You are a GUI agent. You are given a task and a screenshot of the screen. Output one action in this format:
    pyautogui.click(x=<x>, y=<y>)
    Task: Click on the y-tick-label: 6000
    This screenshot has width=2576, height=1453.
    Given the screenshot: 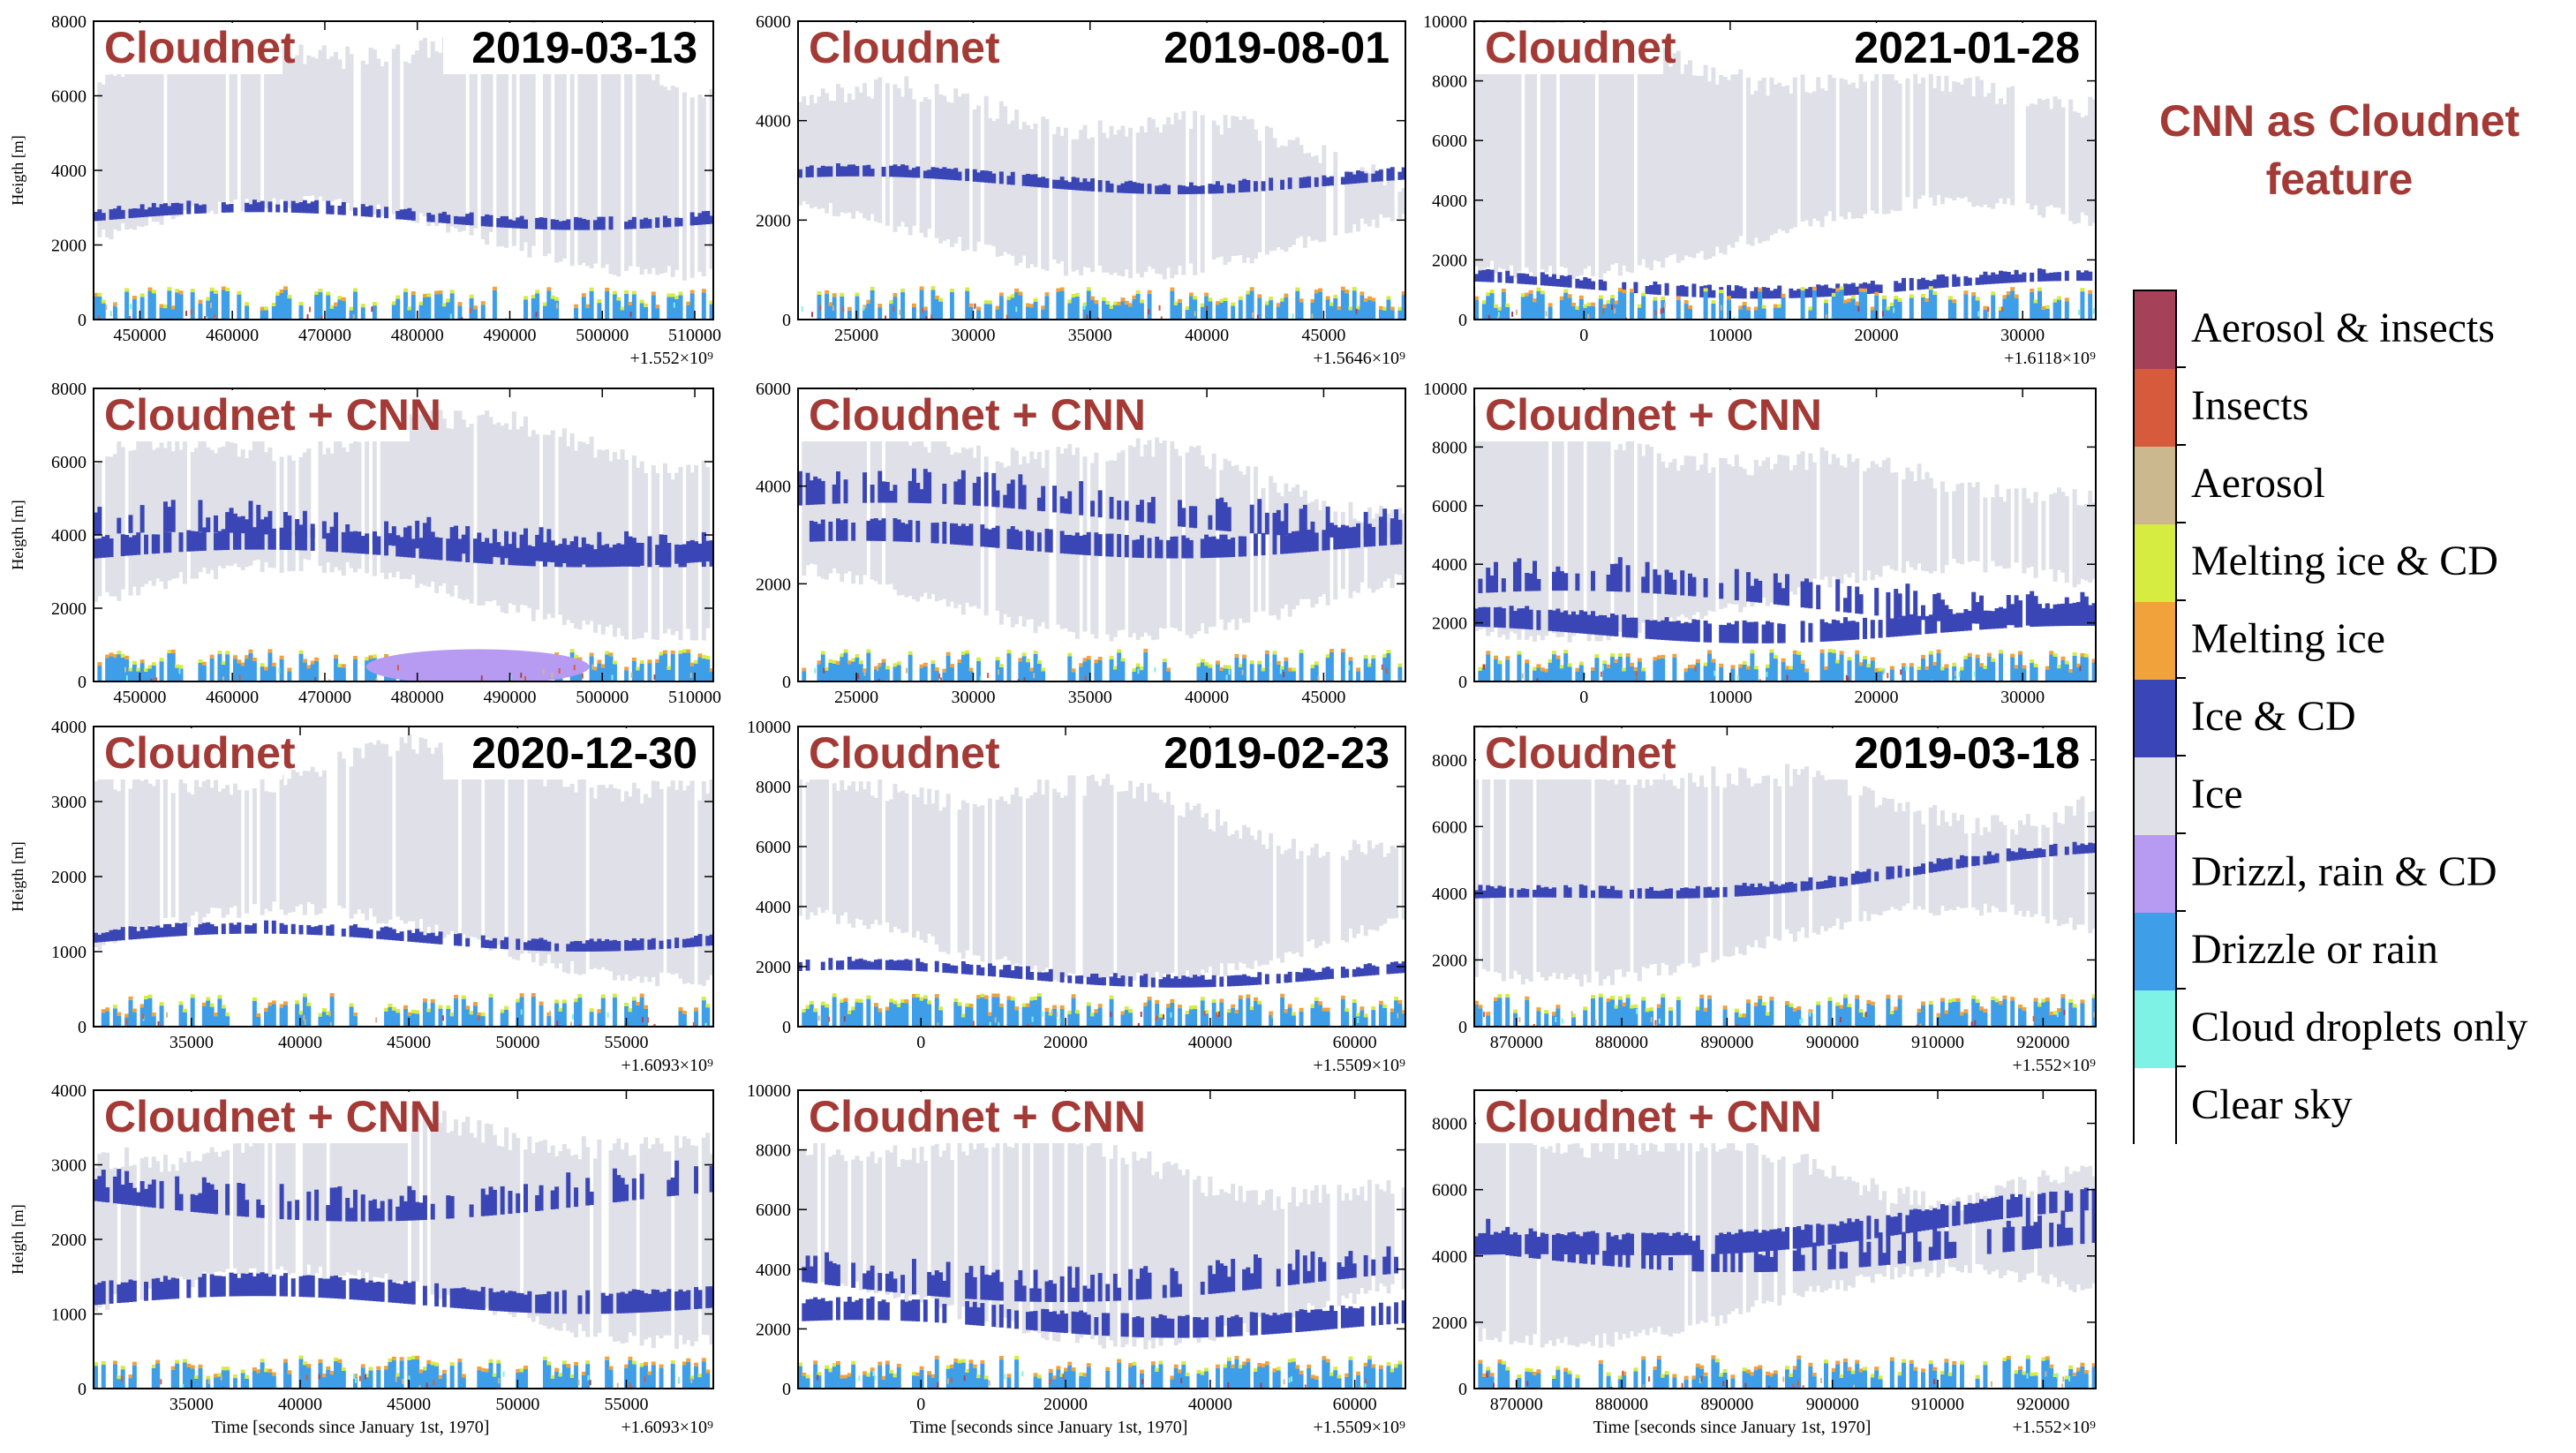 What is the action you would take?
    pyautogui.click(x=69, y=462)
    